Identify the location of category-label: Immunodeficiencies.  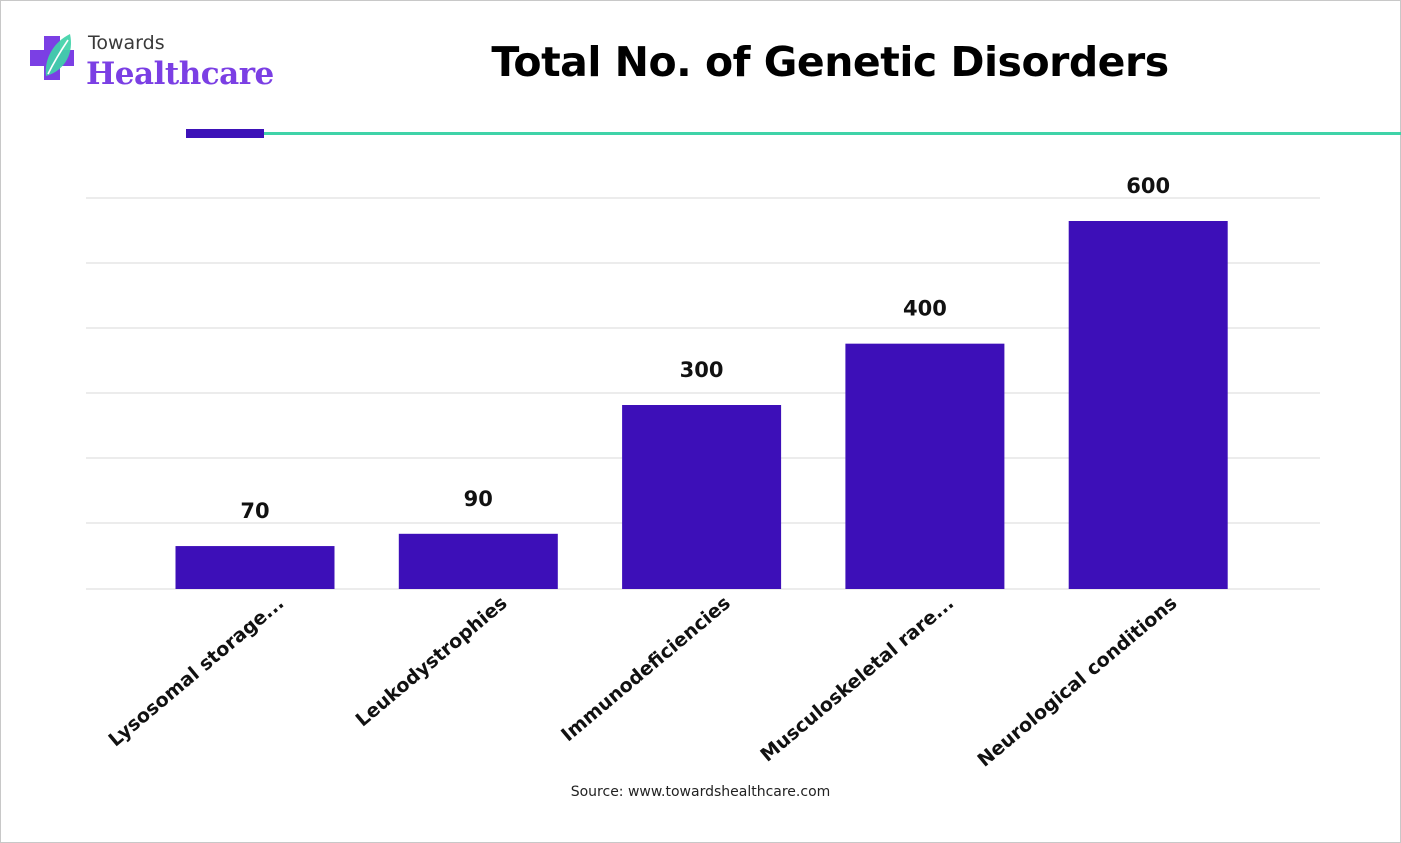
(646, 669).